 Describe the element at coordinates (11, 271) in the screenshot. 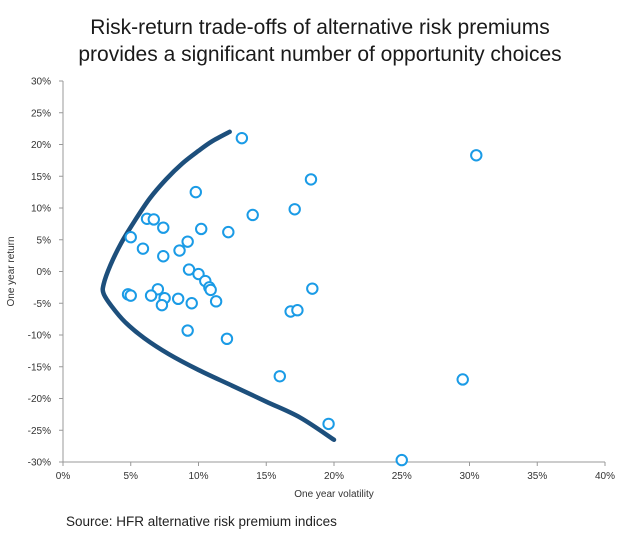

I see `y-axis-label: One year return` at that location.